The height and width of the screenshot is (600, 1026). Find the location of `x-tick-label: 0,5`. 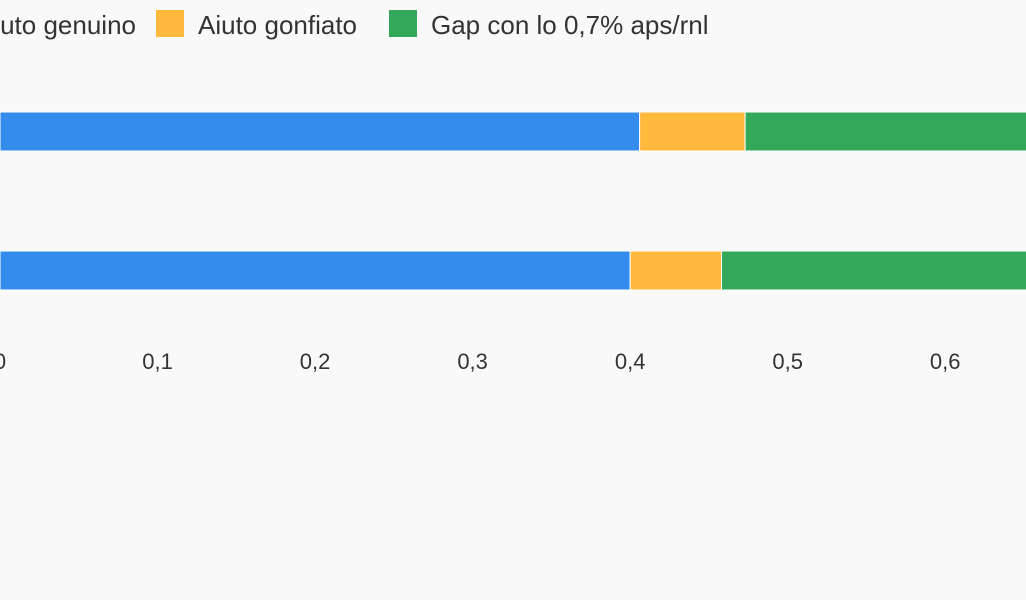

x-tick-label: 0,5 is located at coordinates (787, 361).